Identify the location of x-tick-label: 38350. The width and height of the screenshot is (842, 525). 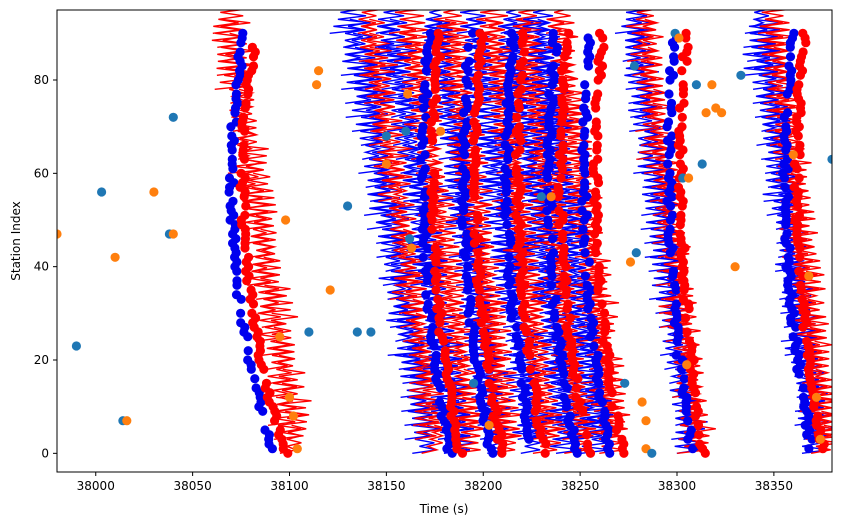
(774, 486).